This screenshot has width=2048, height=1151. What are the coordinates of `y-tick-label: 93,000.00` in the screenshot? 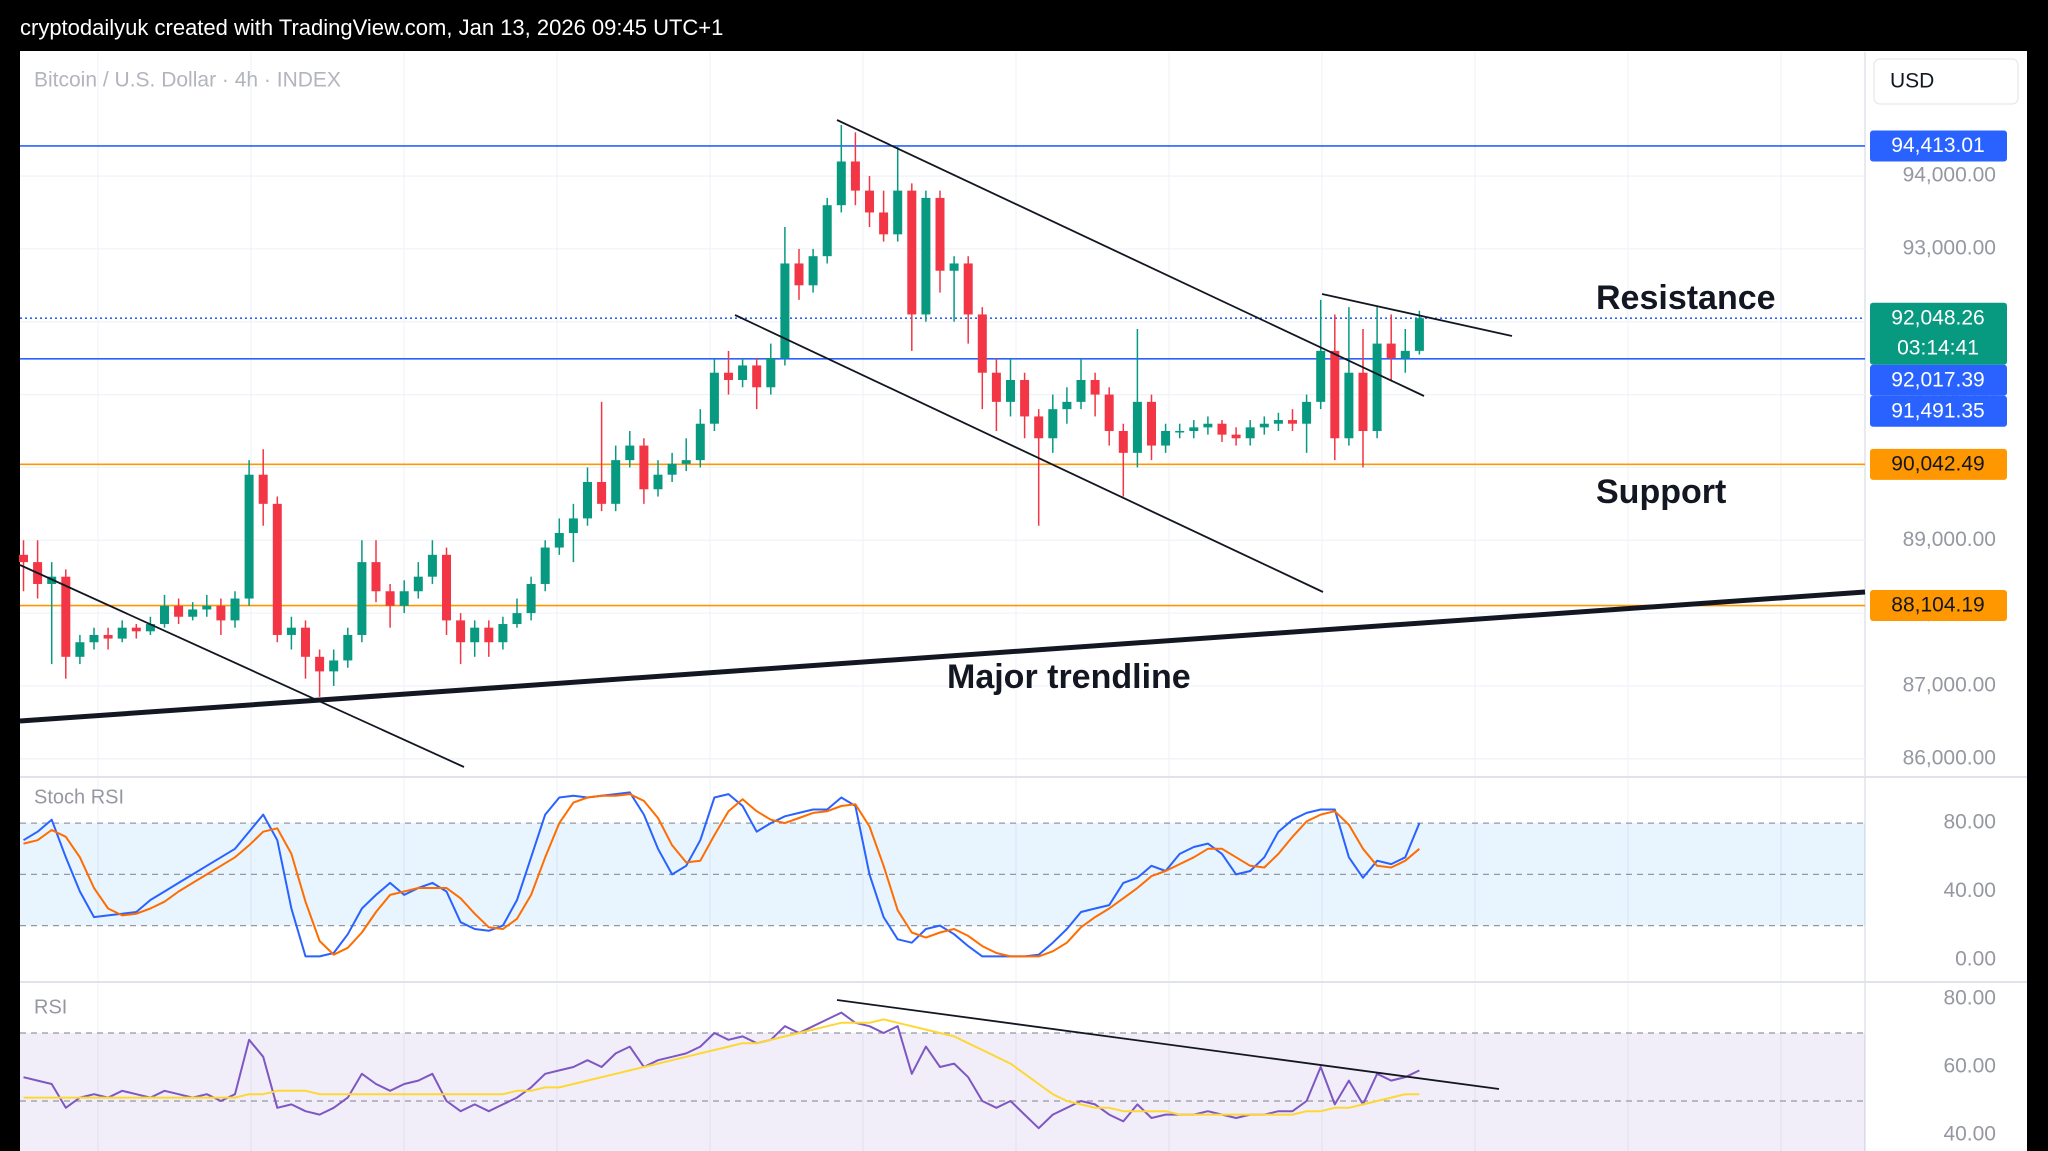 It's located at (1949, 247).